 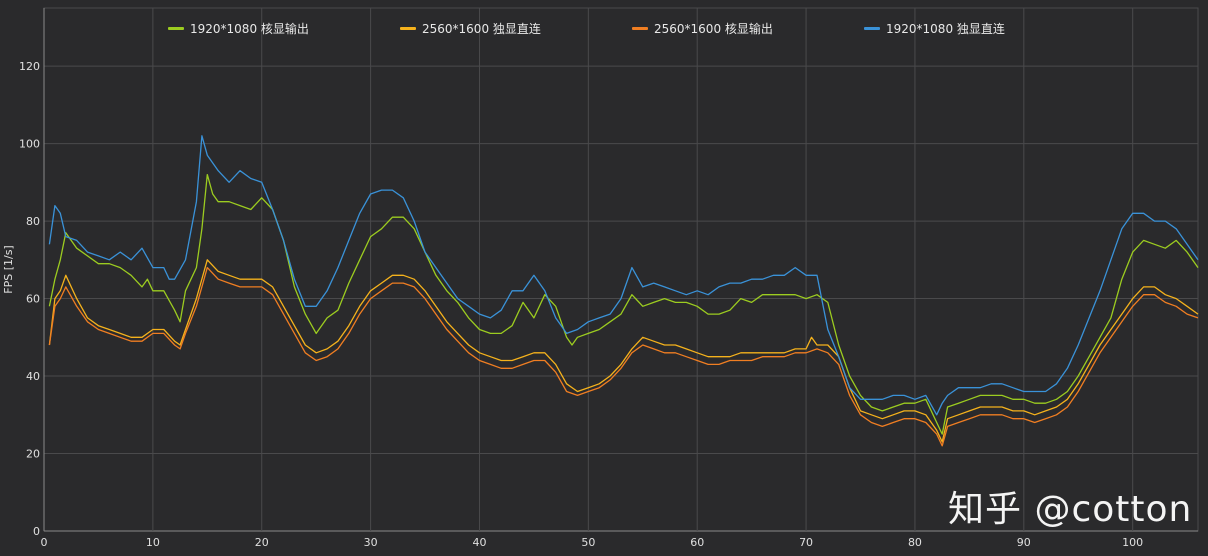 I want to click on watermark: 知乎 @cotton, so click(x=1070, y=509).